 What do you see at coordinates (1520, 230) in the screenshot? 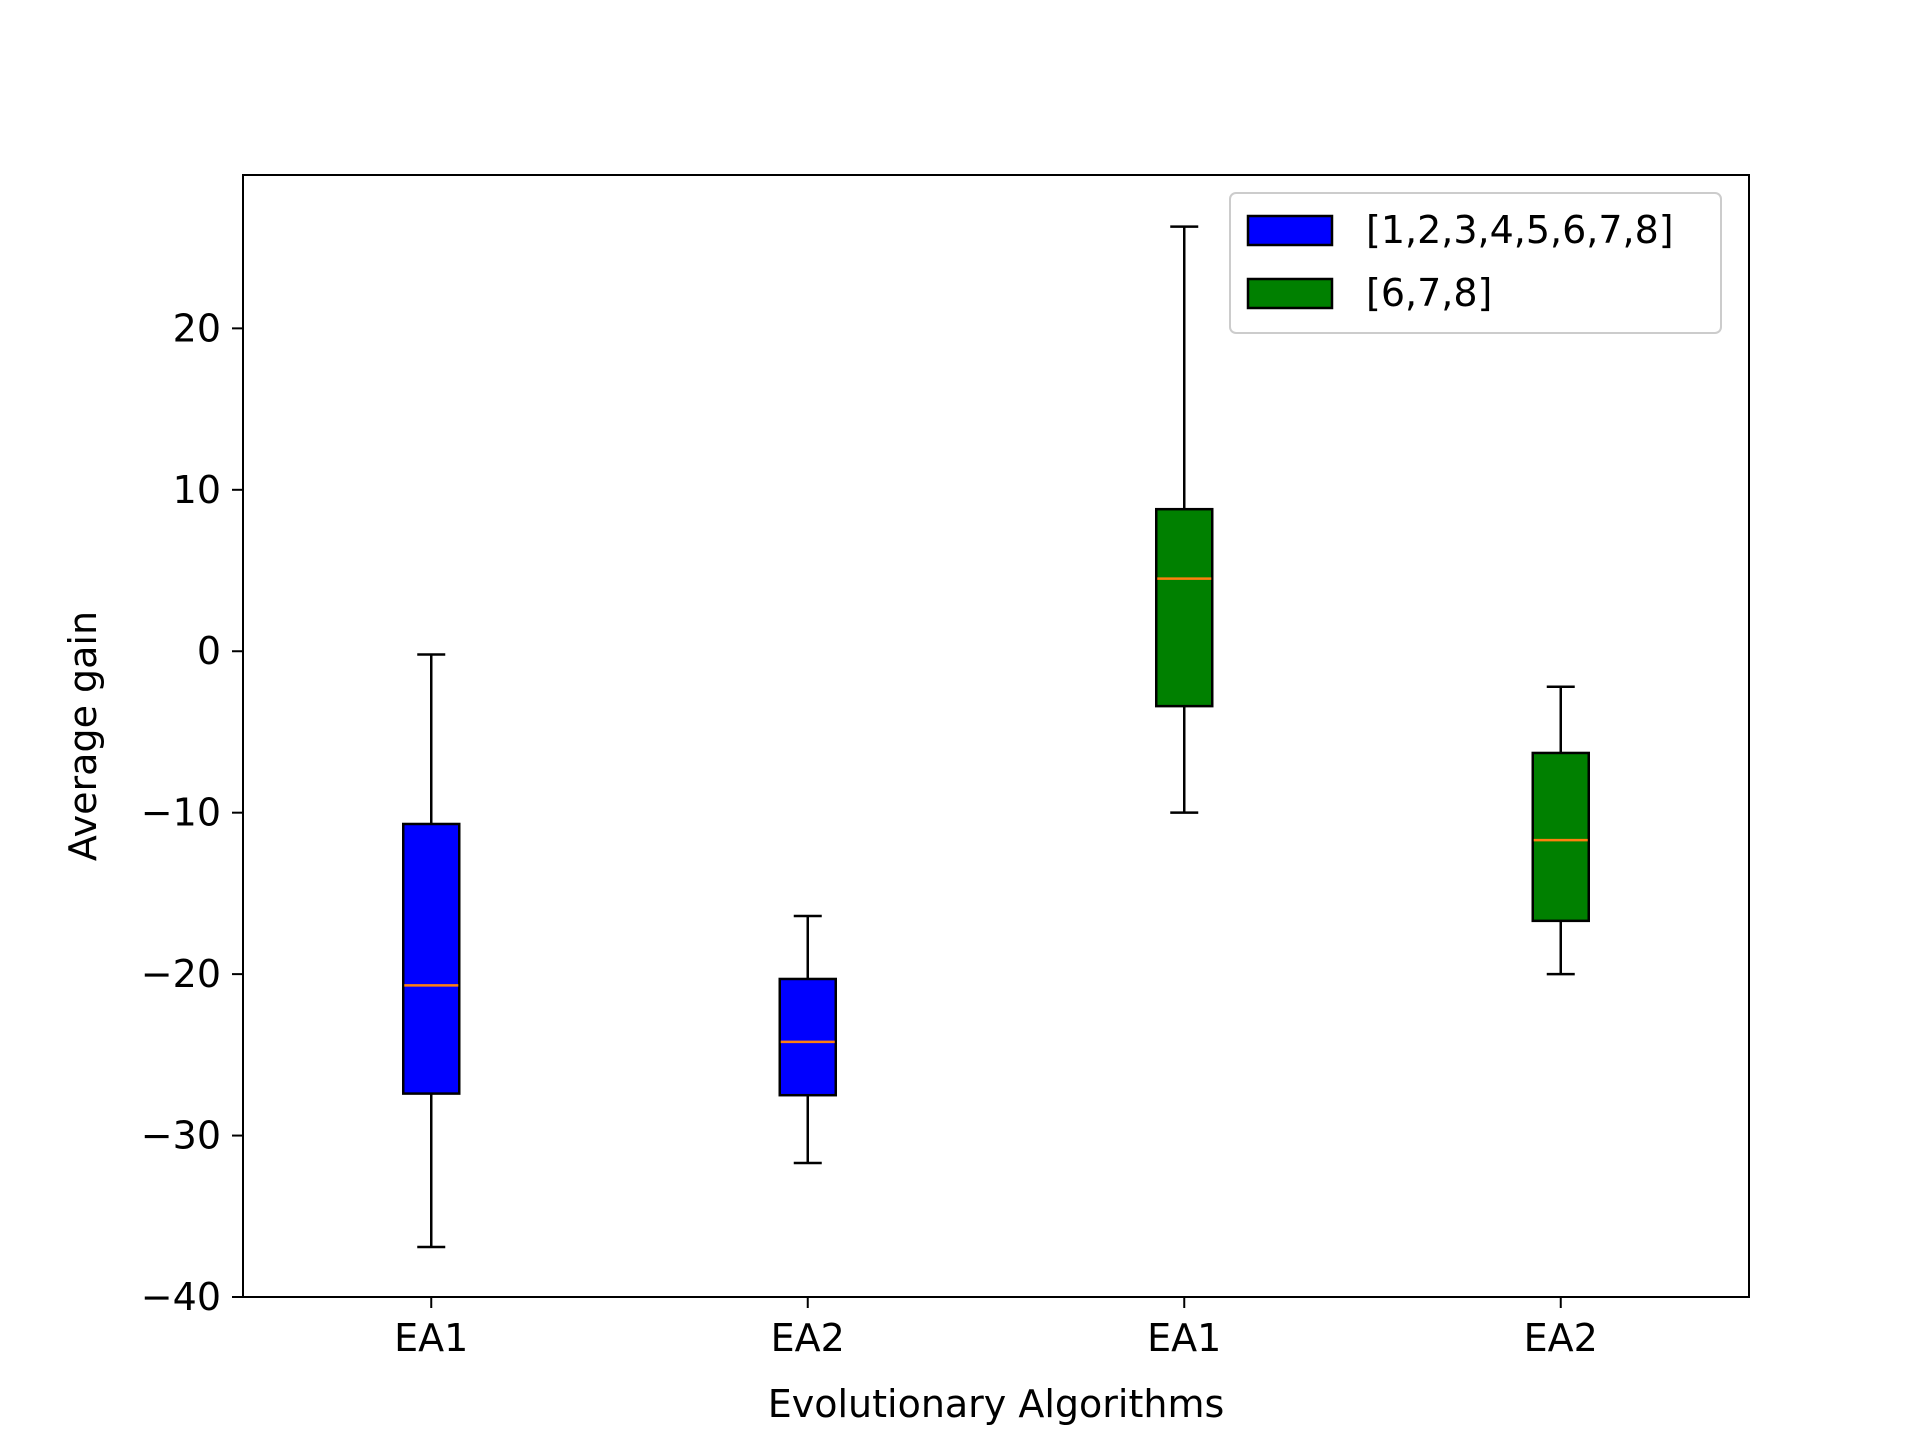
I see `legend-label: [1,2,3,4,5,6,7,8]` at bounding box center [1520, 230].